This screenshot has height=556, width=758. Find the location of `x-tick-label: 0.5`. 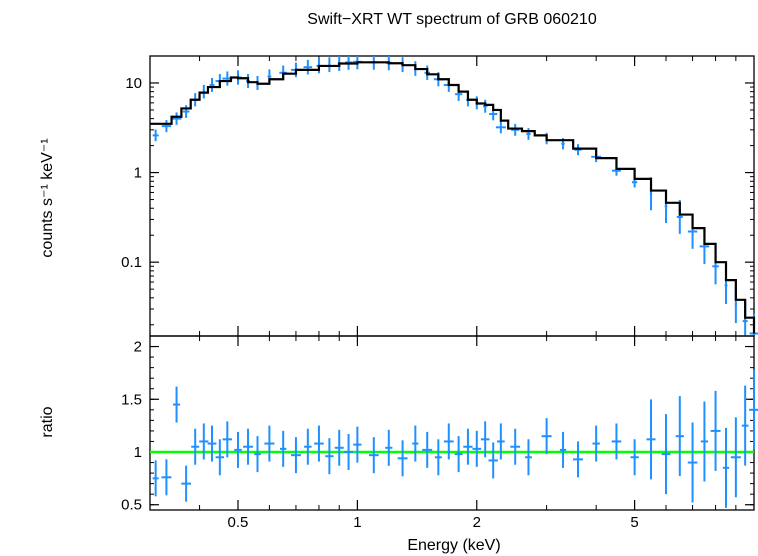

x-tick-label: 0.5 is located at coordinates (238, 522).